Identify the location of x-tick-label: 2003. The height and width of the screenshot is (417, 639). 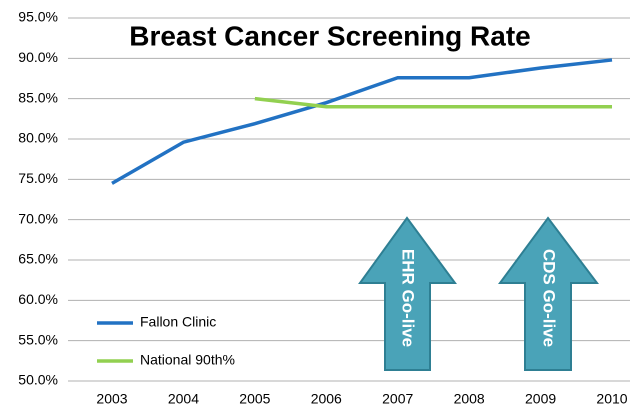
(111, 399).